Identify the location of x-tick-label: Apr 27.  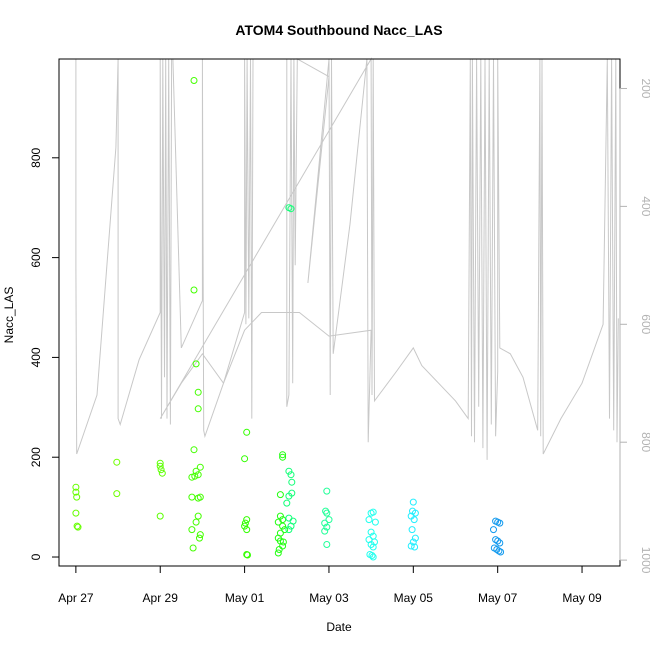
(76, 598).